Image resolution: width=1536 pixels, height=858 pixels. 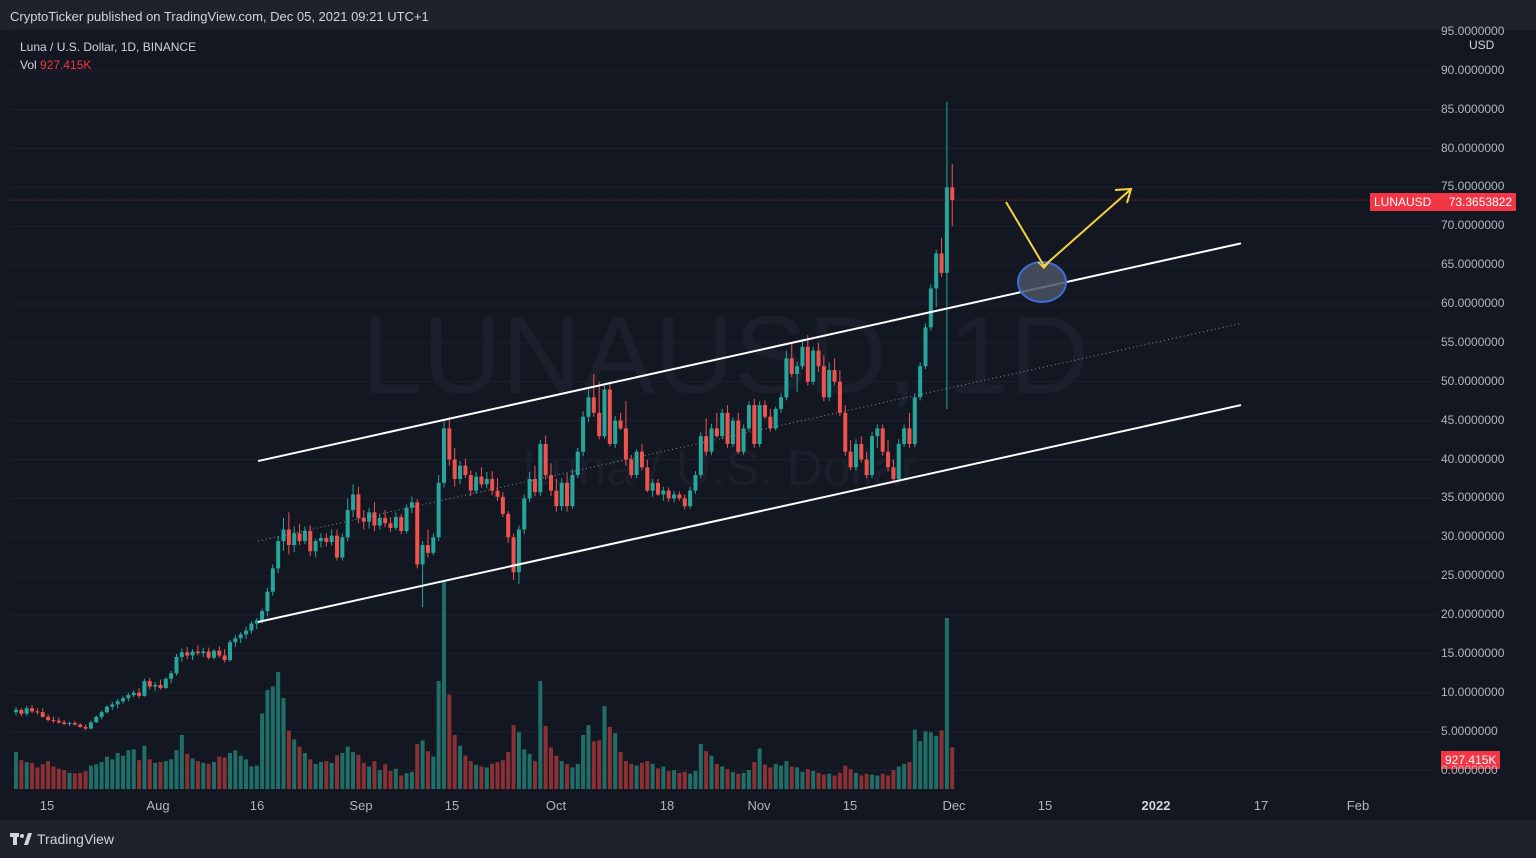 I want to click on price-scale-label: 0.0000000, so click(x=1469, y=769).